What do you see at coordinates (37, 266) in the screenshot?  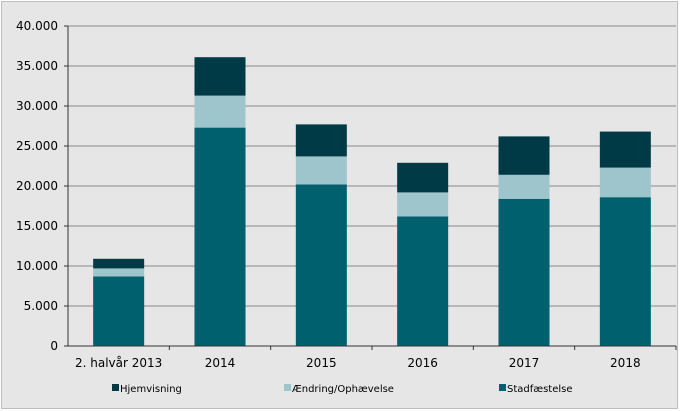 I see `y-tick-label: 10.000` at bounding box center [37, 266].